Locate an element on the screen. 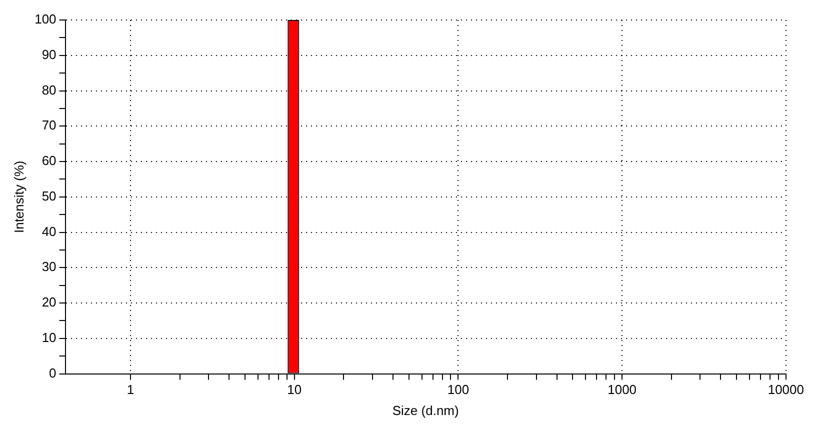  x-tick-label: 1 is located at coordinates (130, 390).